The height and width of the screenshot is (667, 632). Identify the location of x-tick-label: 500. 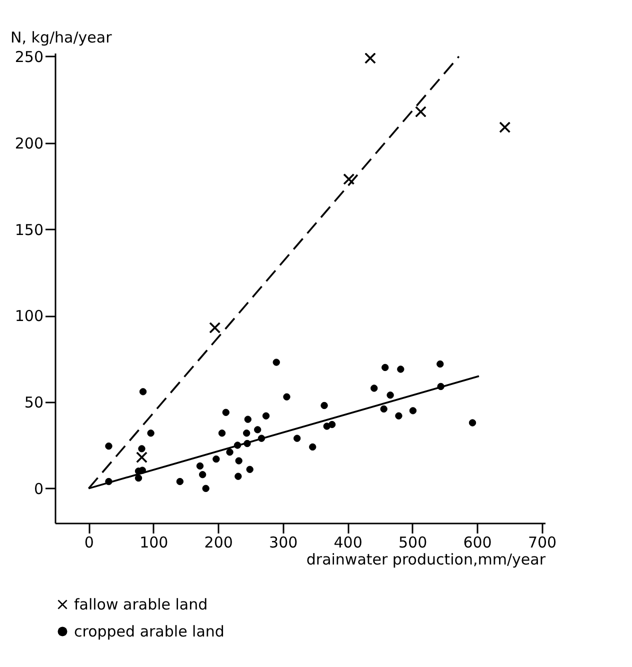
(413, 543).